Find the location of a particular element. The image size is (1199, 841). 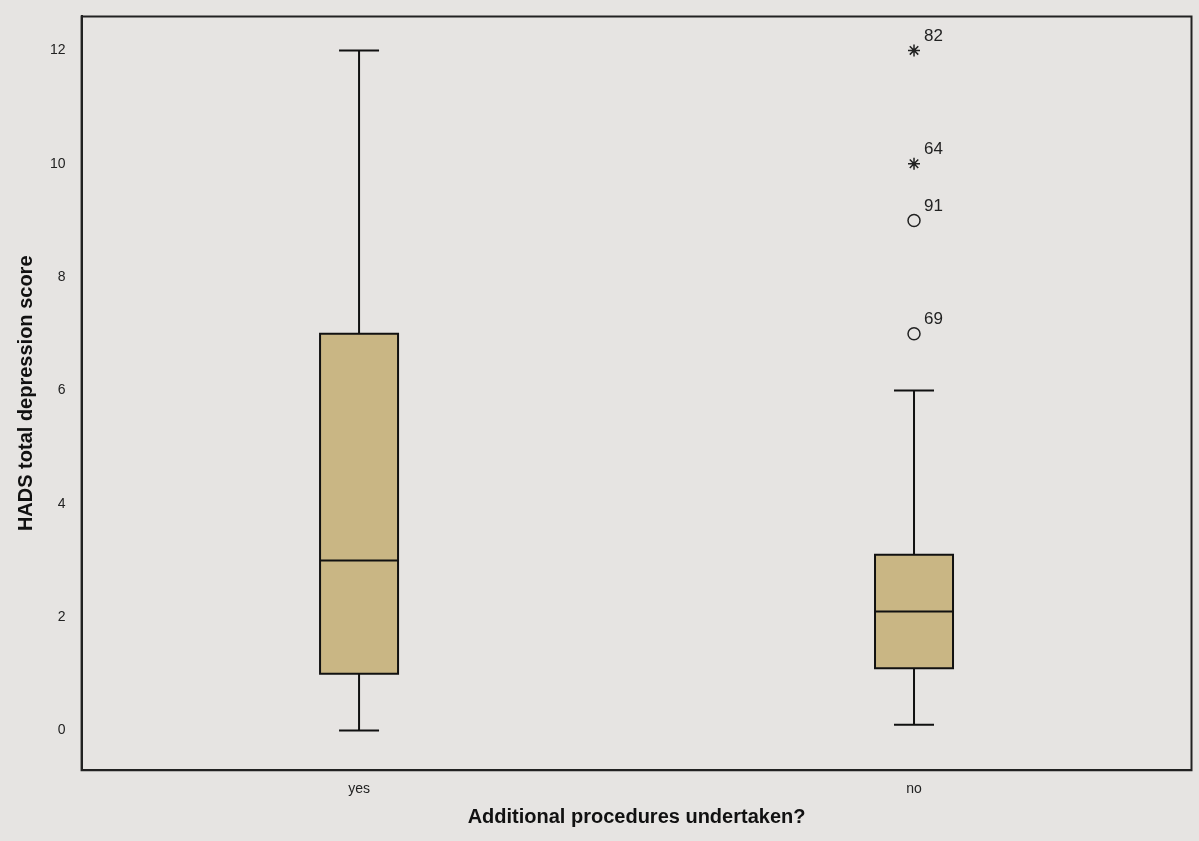

annotation: 64 is located at coordinates (933, 148).